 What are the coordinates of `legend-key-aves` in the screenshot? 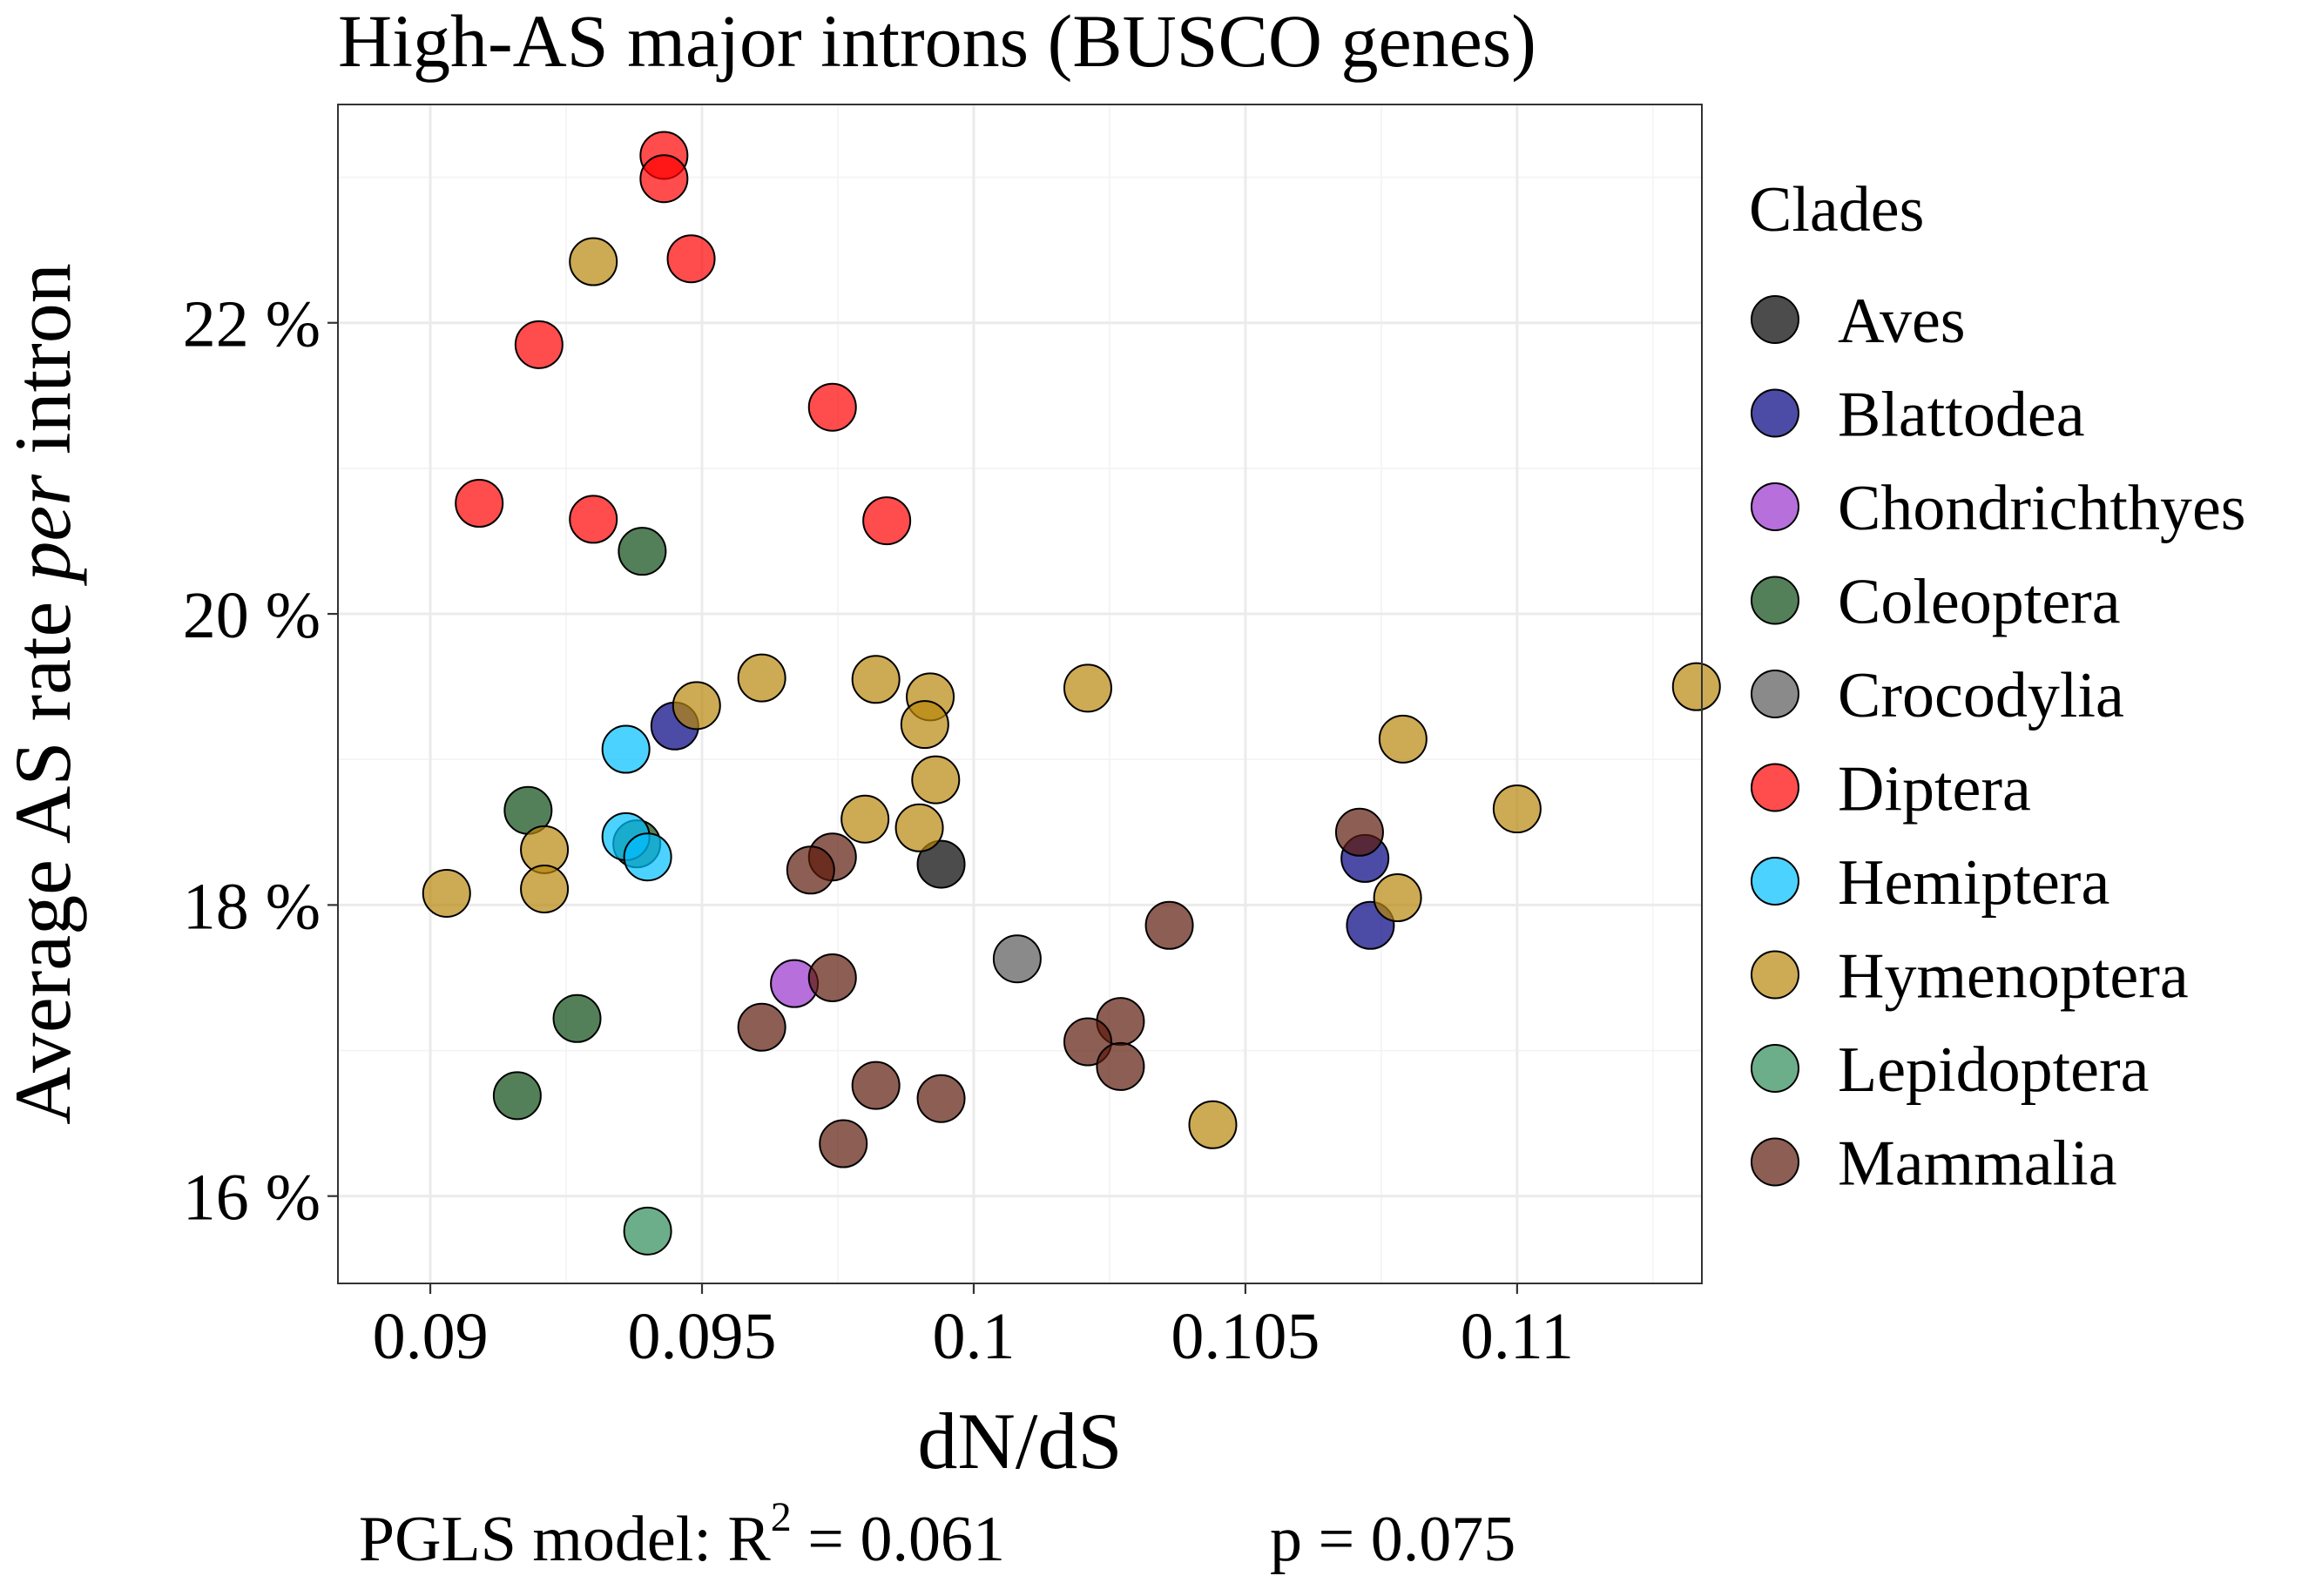 It's located at (1775, 319).